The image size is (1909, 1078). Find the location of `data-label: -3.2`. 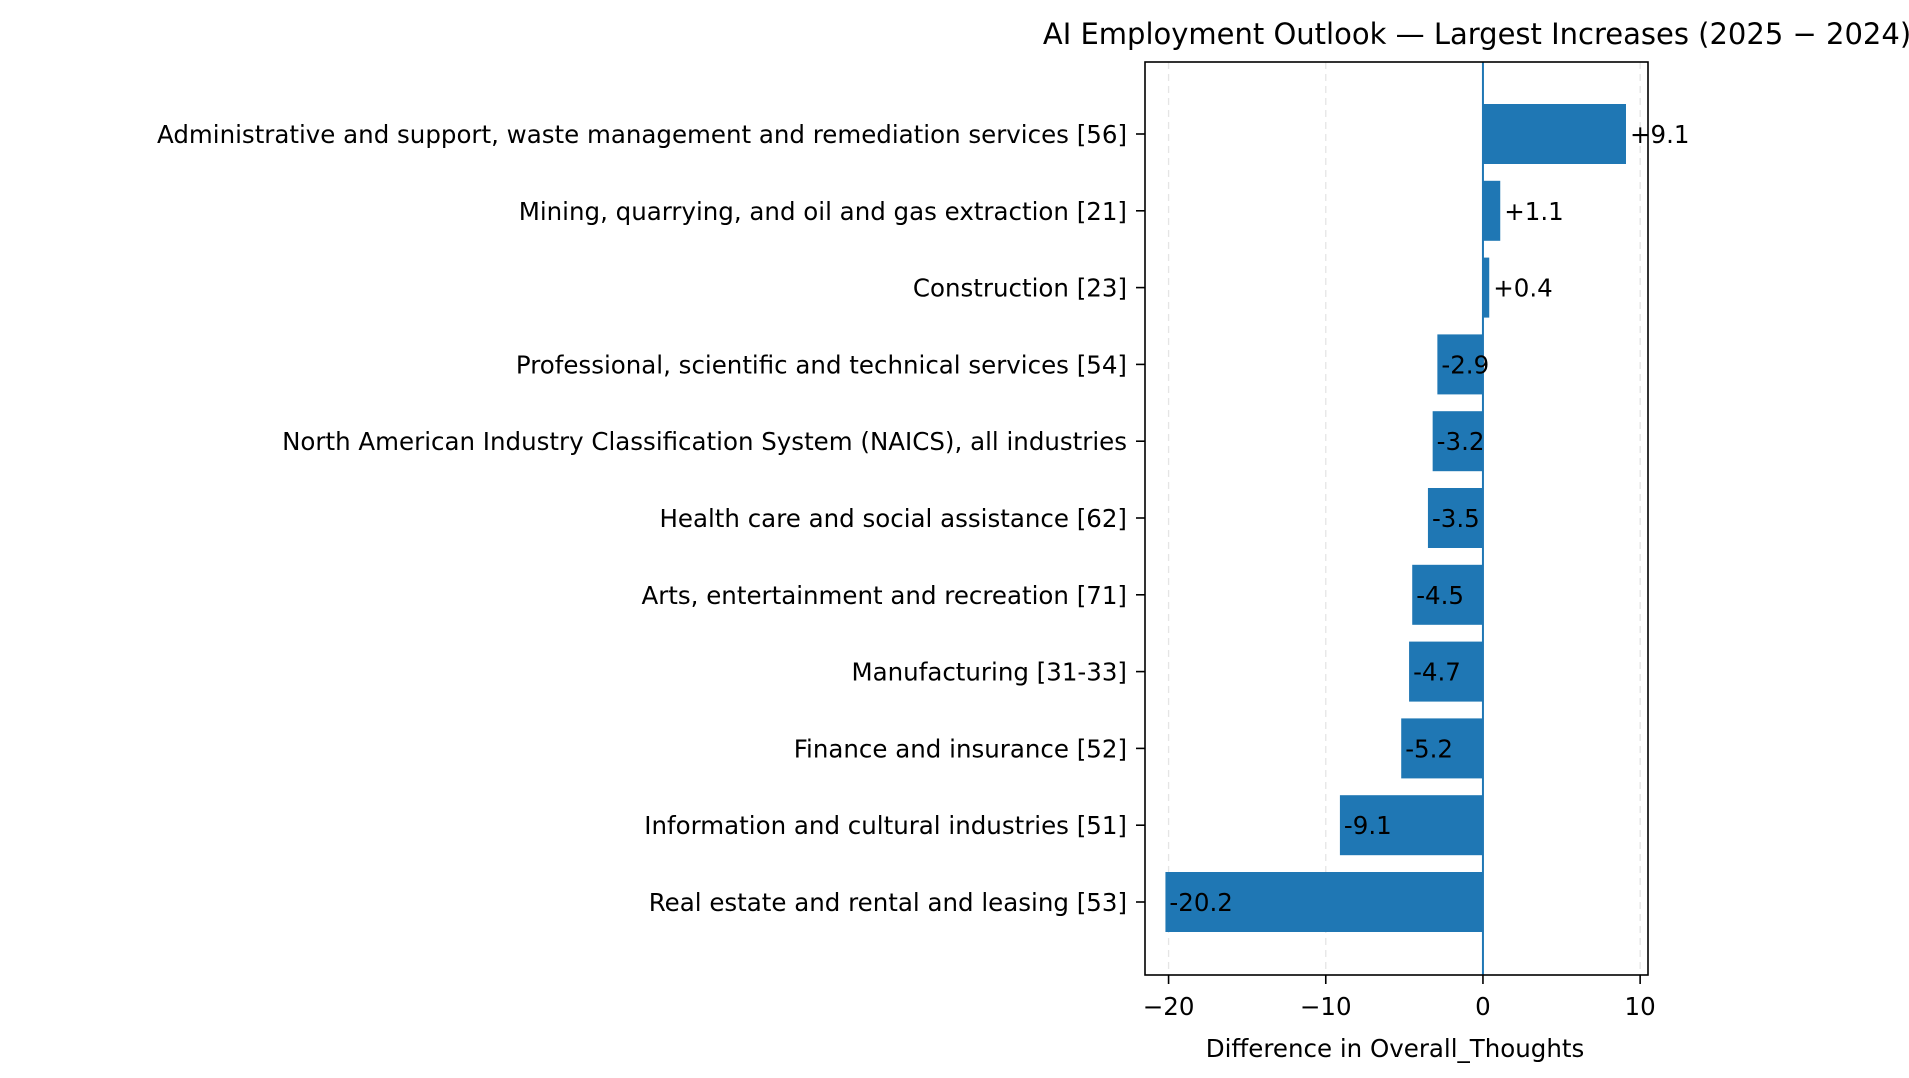

data-label: -3.2 is located at coordinates (1461, 441).